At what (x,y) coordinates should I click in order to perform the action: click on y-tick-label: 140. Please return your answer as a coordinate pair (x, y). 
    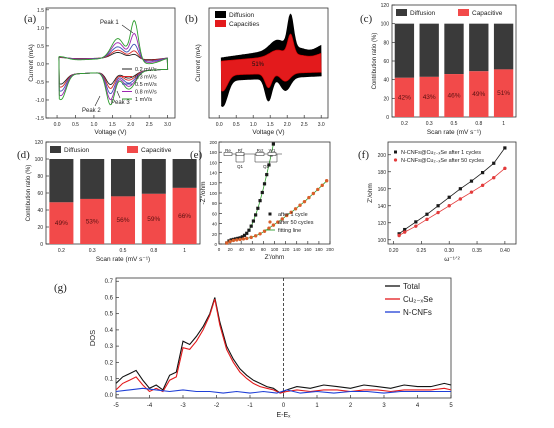
    Looking at the image, I should click on (213, 173).